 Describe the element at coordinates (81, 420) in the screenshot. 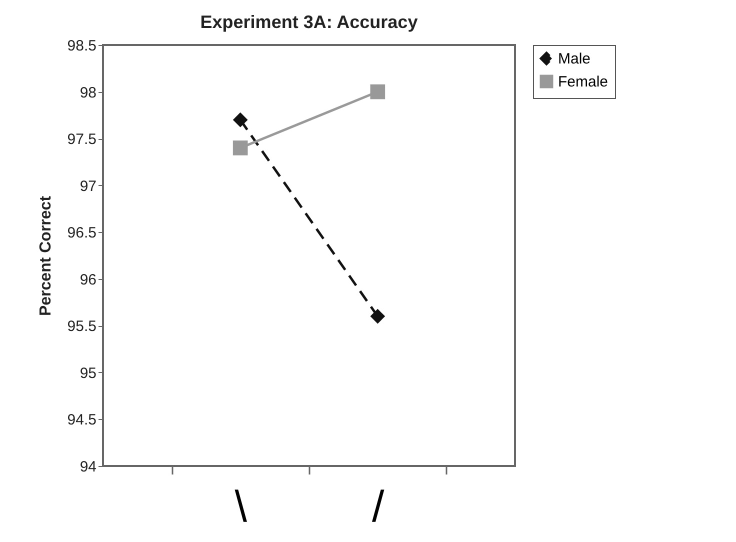

I see `y-tick-label: 94.5` at that location.